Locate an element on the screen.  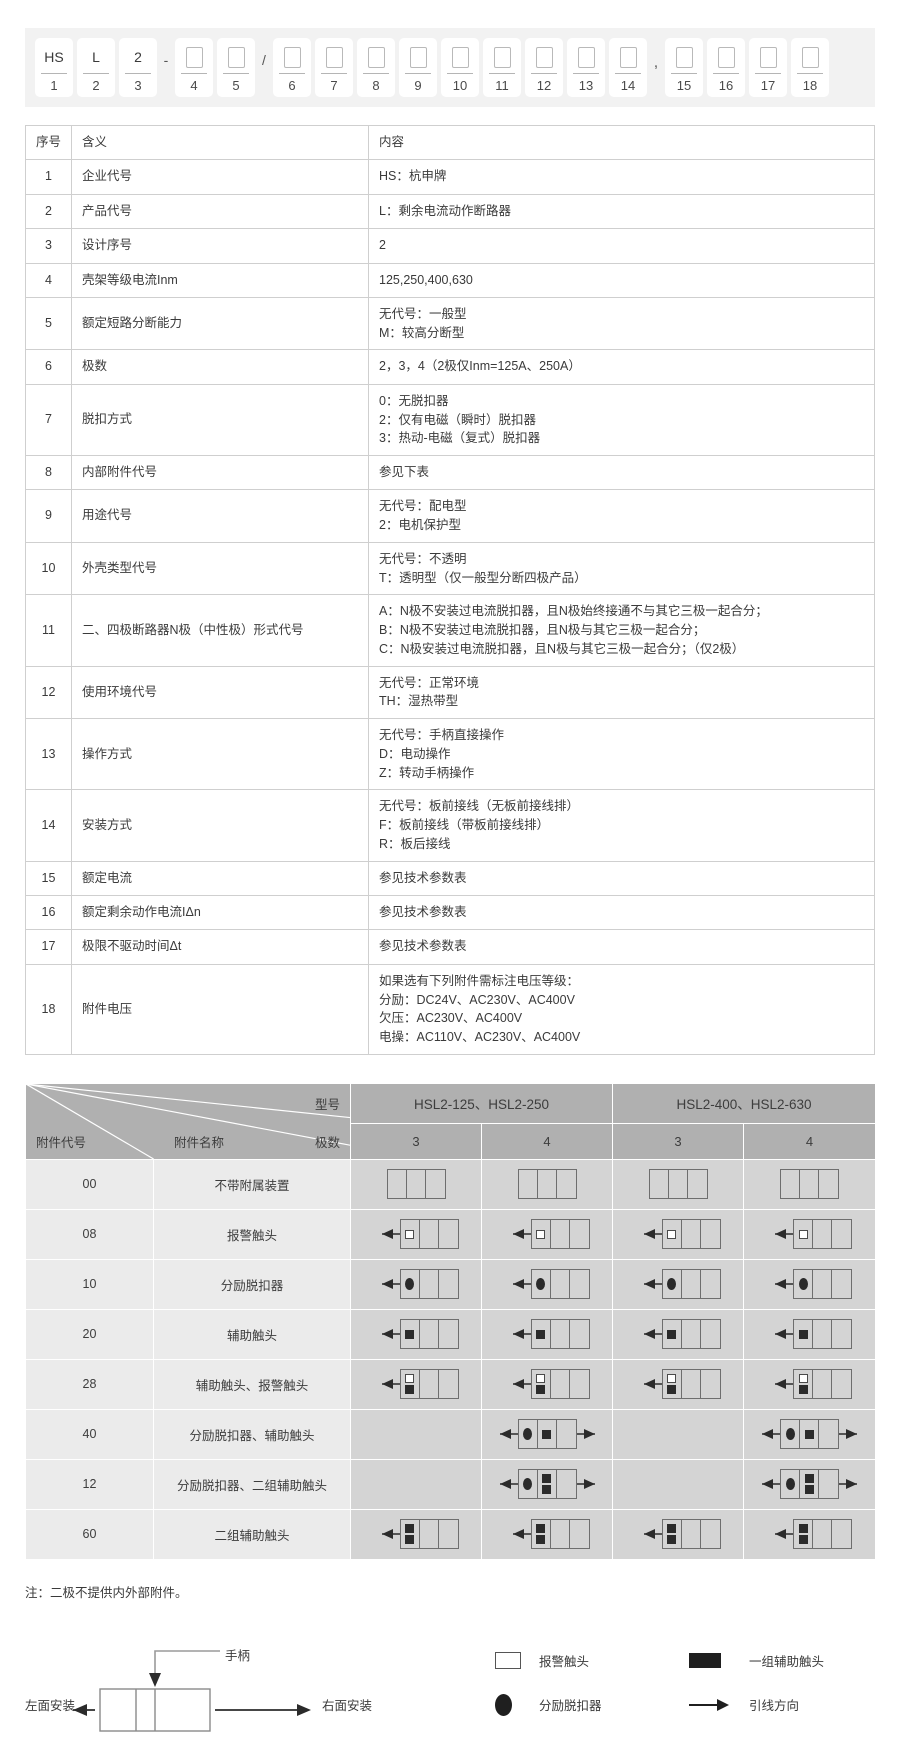
meaning-table-row: 8 内部附件代号 参见下表 is located at coordinates (450, 472).